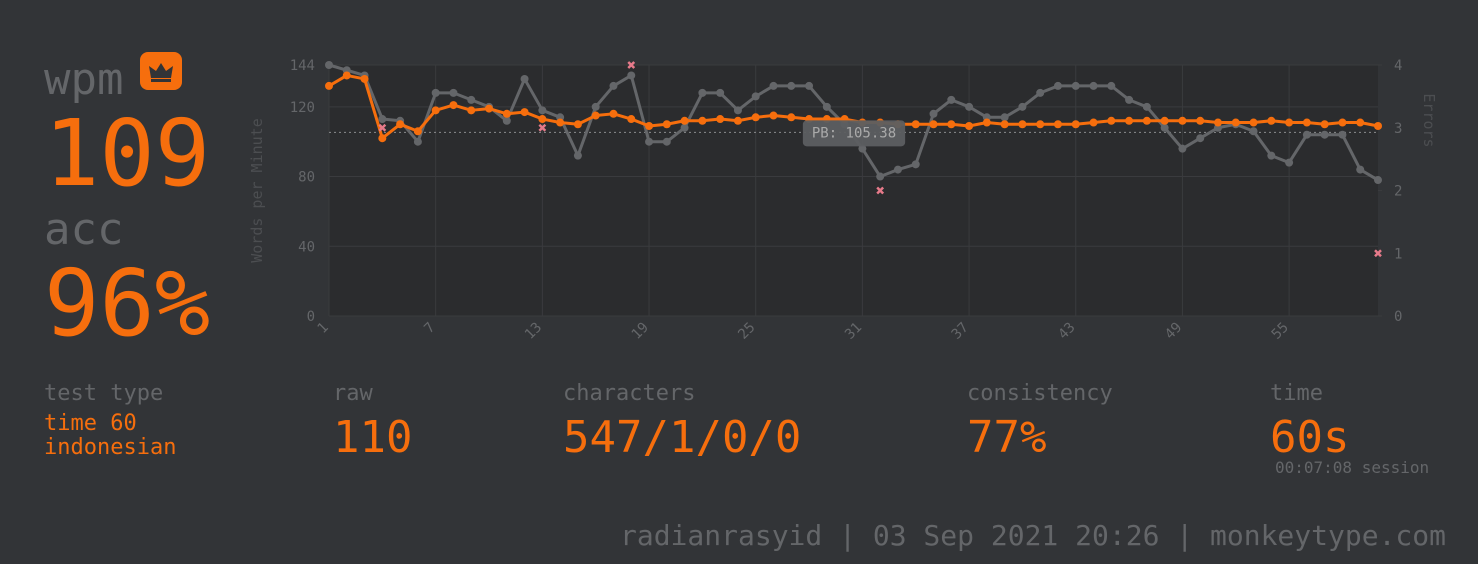  Describe the element at coordinates (746, 331) in the screenshot. I see `x-tick-label: 25` at that location.